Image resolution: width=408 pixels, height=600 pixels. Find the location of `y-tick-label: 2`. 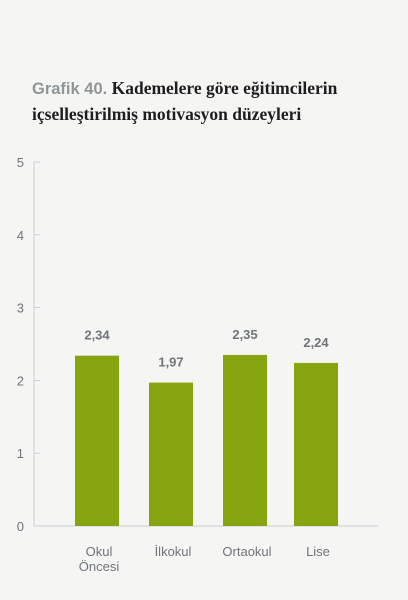

y-tick-label: 2 is located at coordinates (20, 380).